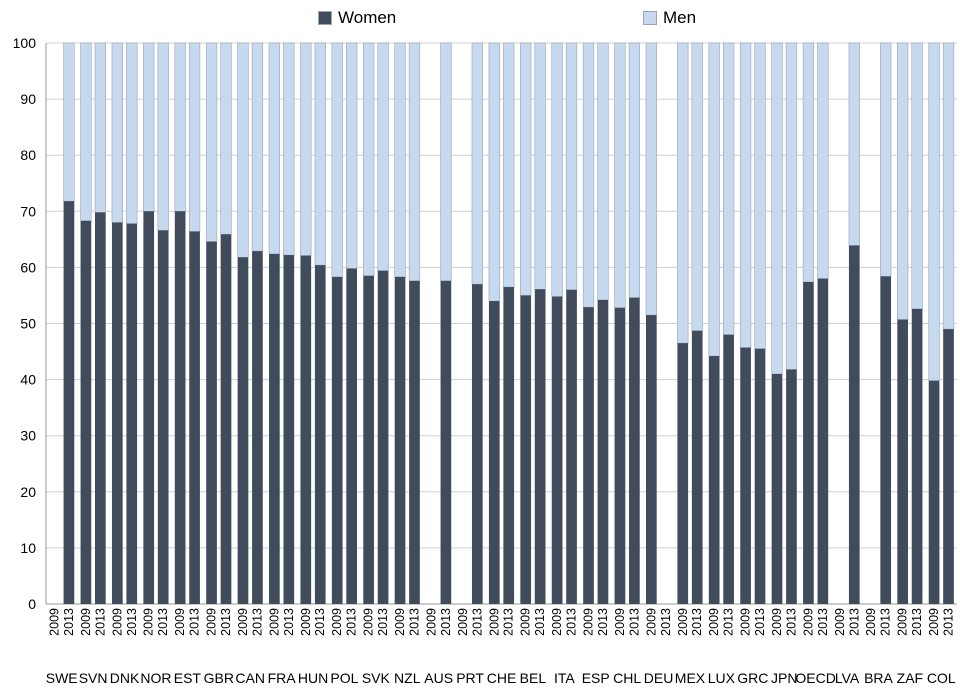 The image size is (960, 689). I want to click on bar-women-EST-2013, so click(194, 417).